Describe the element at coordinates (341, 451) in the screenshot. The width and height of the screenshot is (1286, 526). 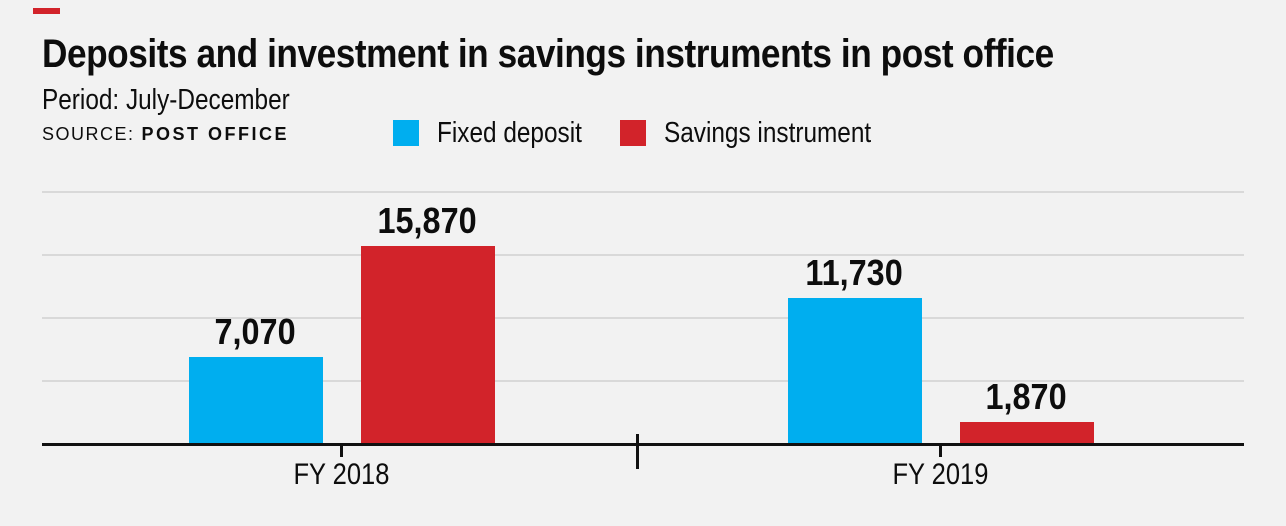
I see `axis-tick-fy-2018` at that location.